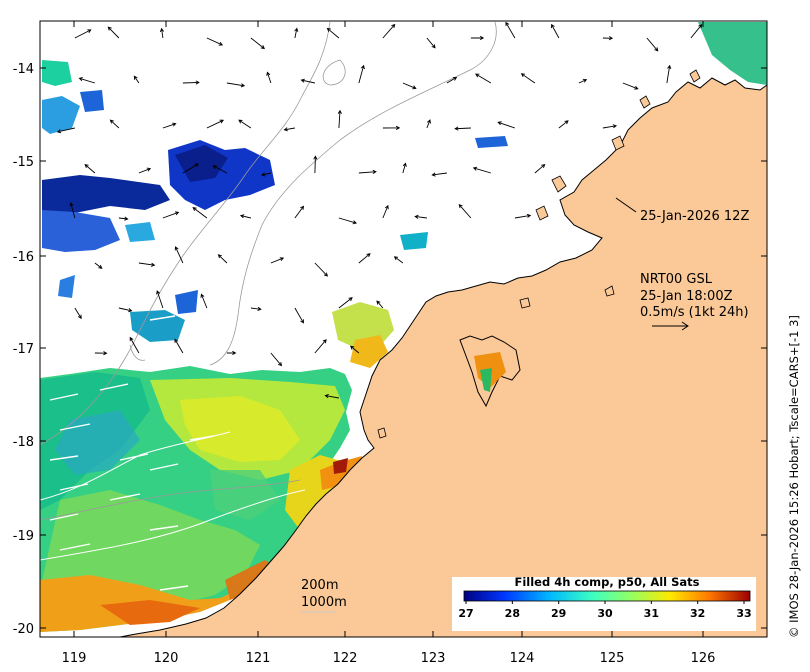 The image size is (810, 672). I want to click on scale-label: 0.5m/s (1kt 24h), so click(694, 312).